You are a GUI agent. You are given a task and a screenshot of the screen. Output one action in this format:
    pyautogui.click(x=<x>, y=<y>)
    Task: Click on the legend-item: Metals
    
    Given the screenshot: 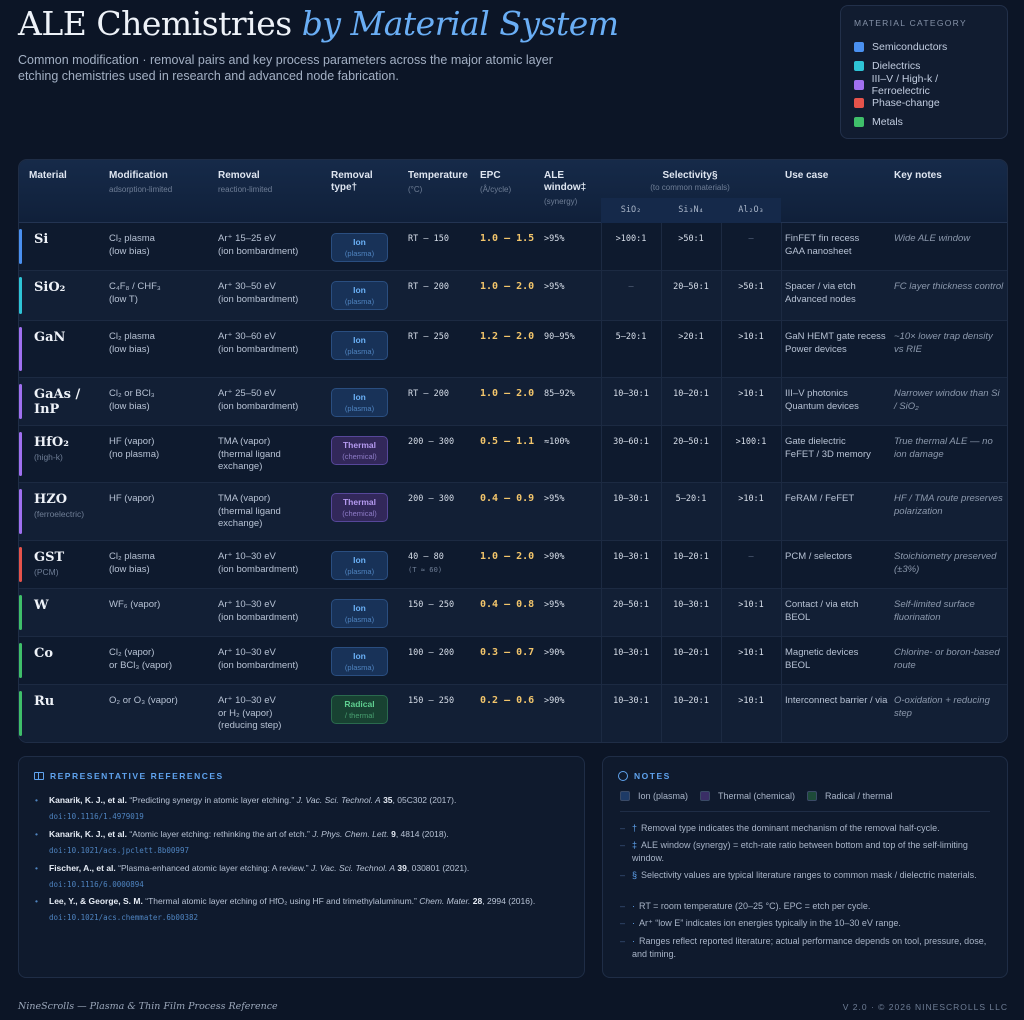 What is the action you would take?
    pyautogui.click(x=924, y=122)
    